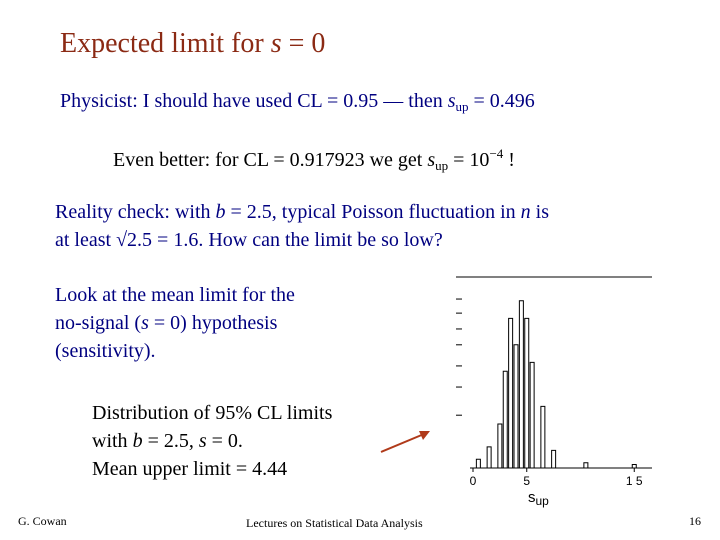  I want to click on footer-lecture: Lectures on Statistical Data Analysis, so click(334, 523).